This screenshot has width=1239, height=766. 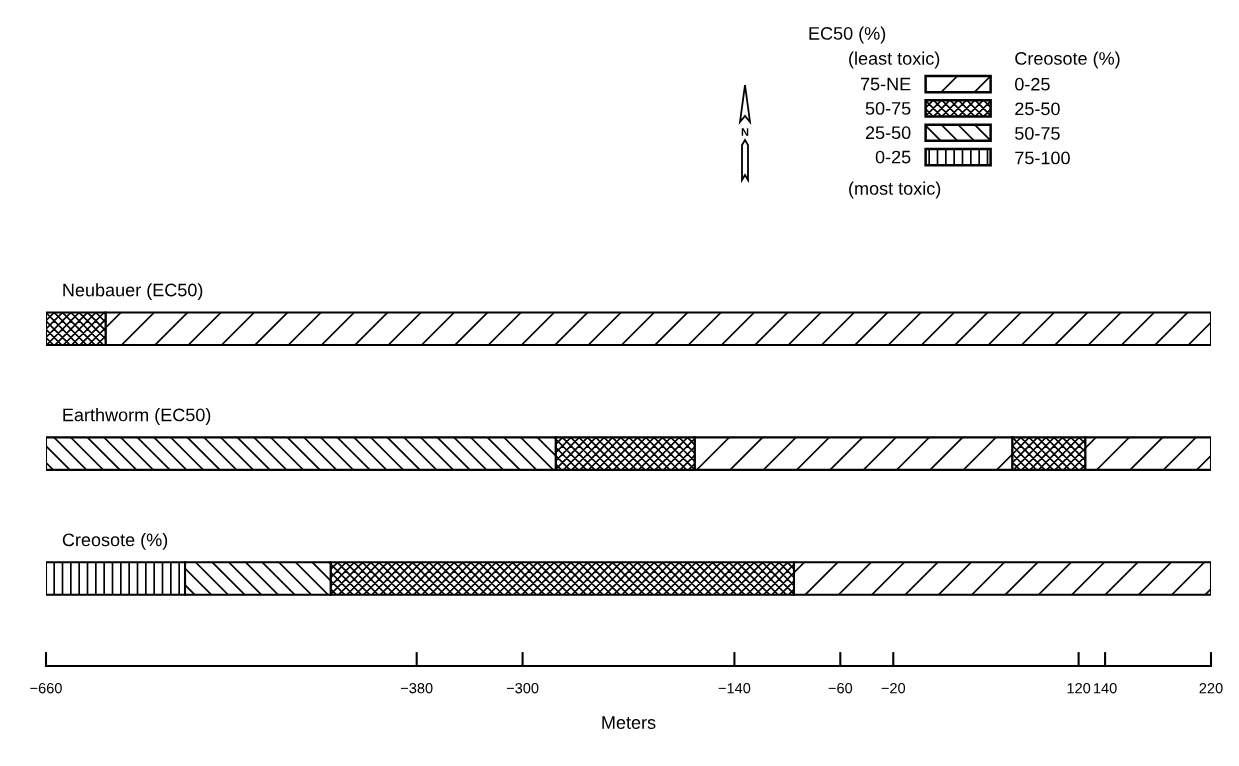 What do you see at coordinates (629, 722) in the screenshot?
I see `x-axis-title: Meters` at bounding box center [629, 722].